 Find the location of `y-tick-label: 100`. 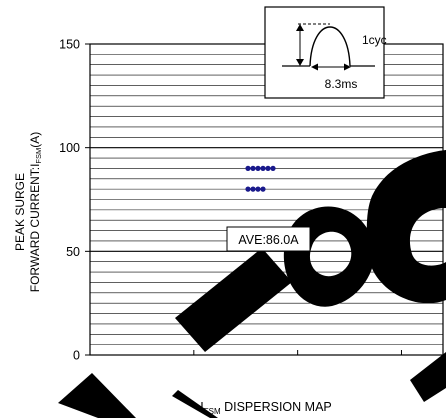

y-tick-label: 100 is located at coordinates (69, 148).